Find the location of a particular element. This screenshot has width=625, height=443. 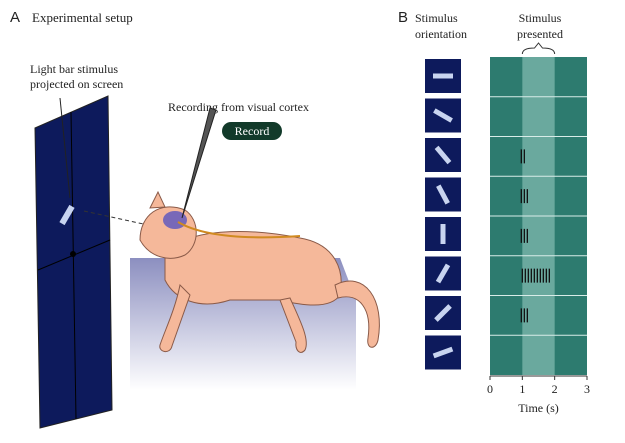

stimulus-label: Light bar stimulus projected on screen is located at coordinates (77, 76).